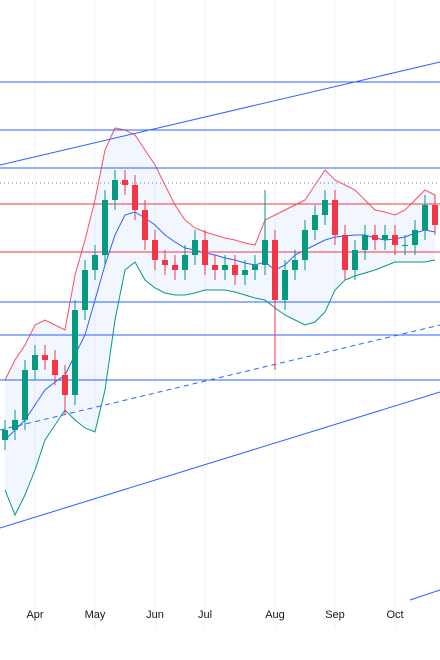 The height and width of the screenshot is (660, 440). What do you see at coordinates (424, 595) in the screenshot?
I see `trend-line` at bounding box center [424, 595].